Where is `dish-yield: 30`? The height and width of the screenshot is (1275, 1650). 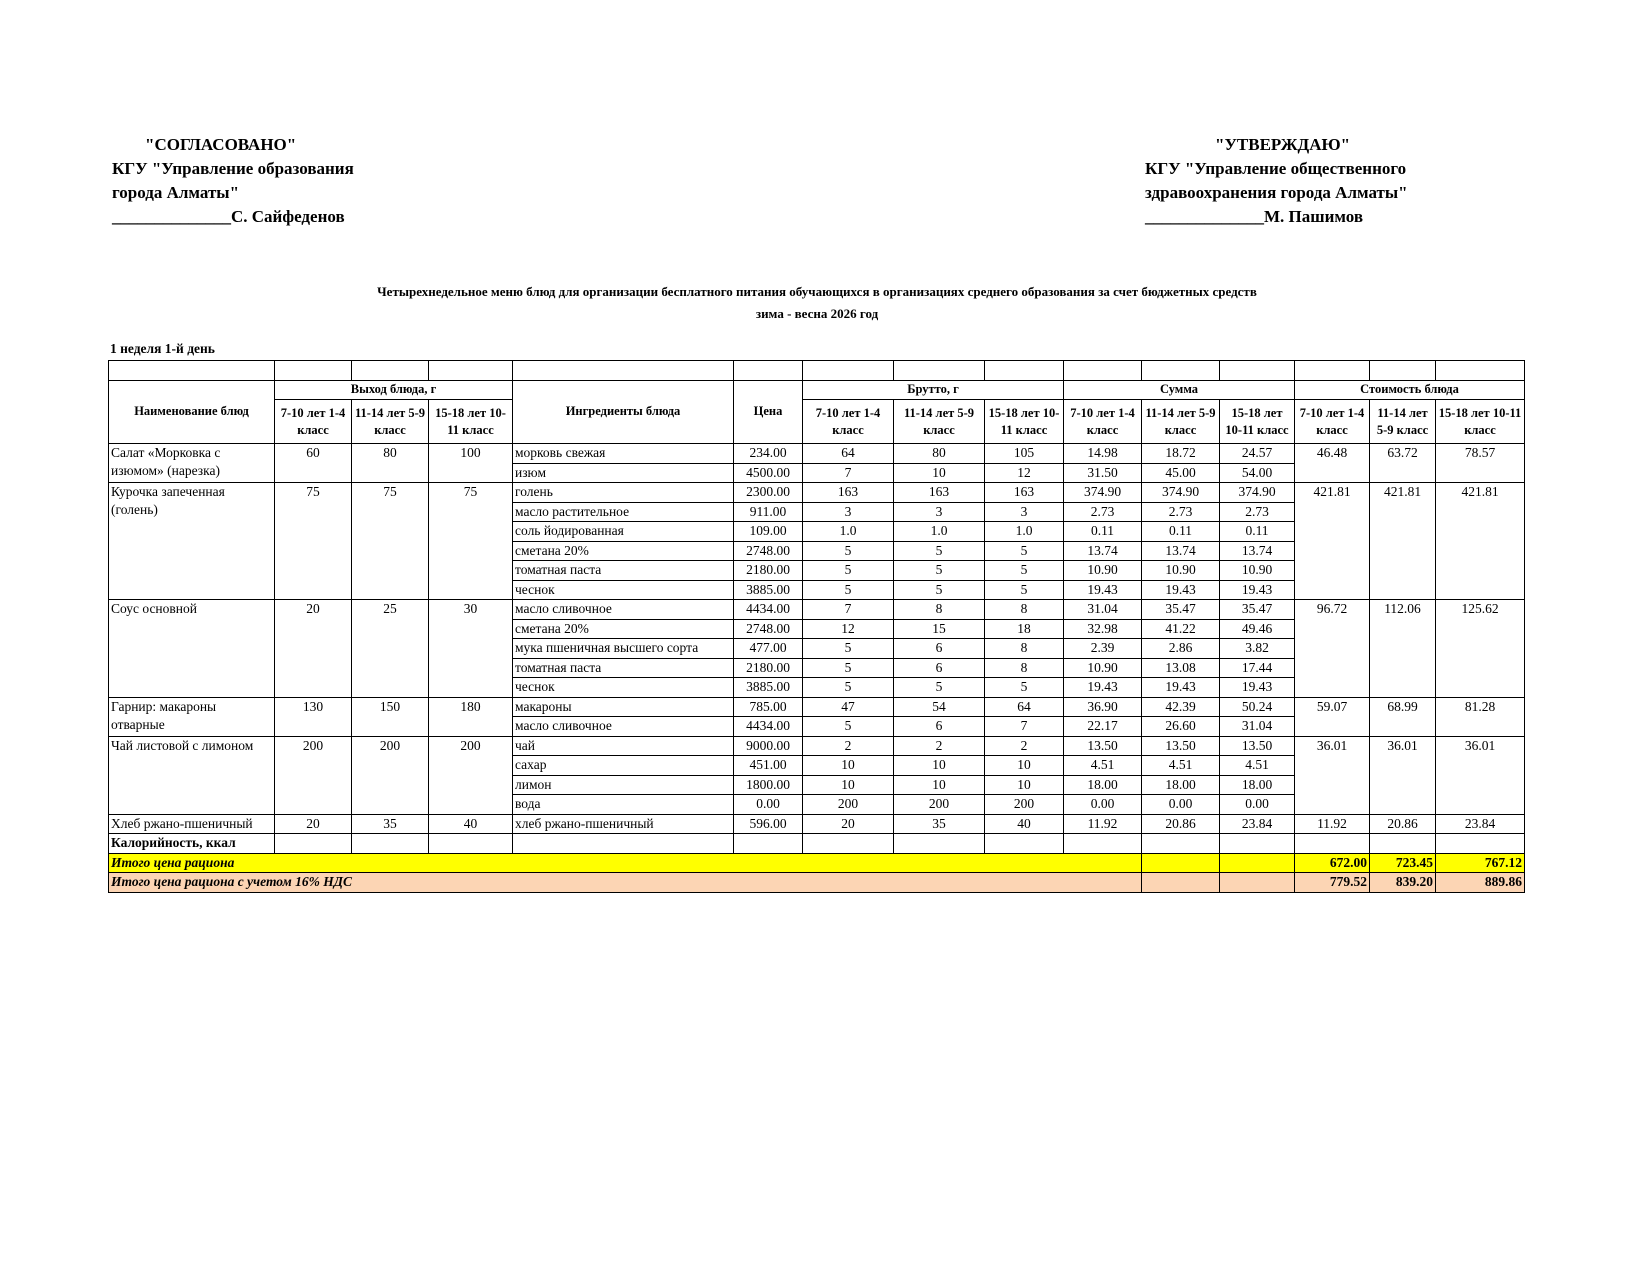 dish-yield: 30 is located at coordinates (470, 648).